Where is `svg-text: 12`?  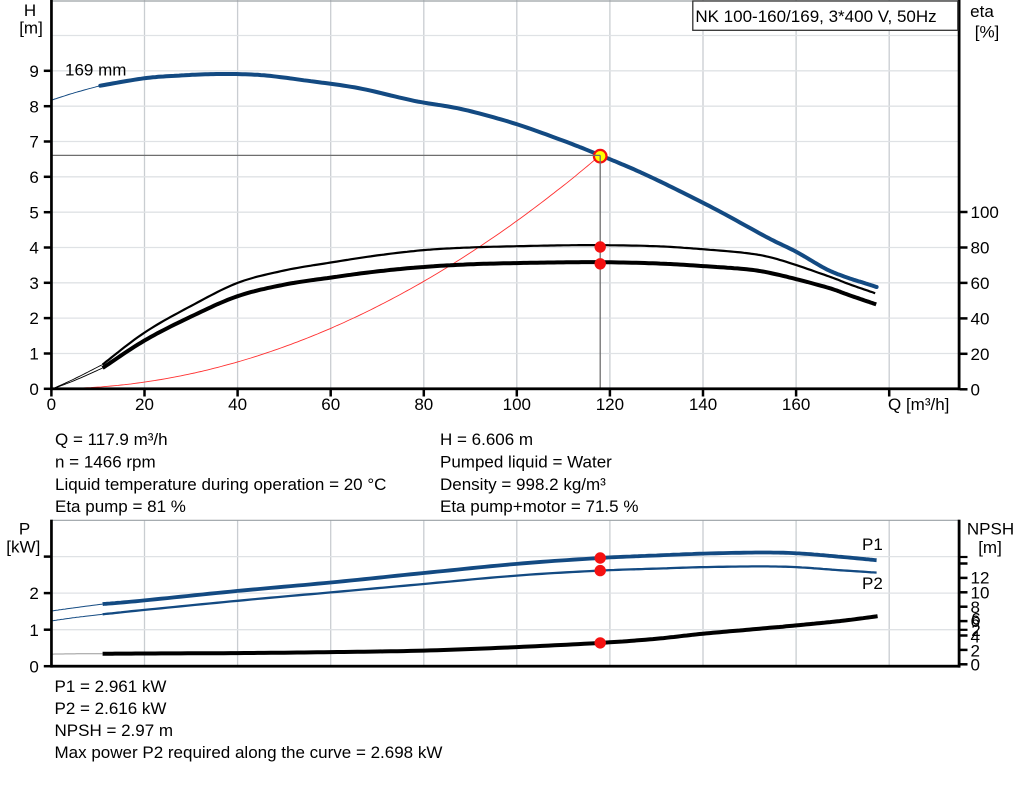 svg-text: 12 is located at coordinates (980, 578).